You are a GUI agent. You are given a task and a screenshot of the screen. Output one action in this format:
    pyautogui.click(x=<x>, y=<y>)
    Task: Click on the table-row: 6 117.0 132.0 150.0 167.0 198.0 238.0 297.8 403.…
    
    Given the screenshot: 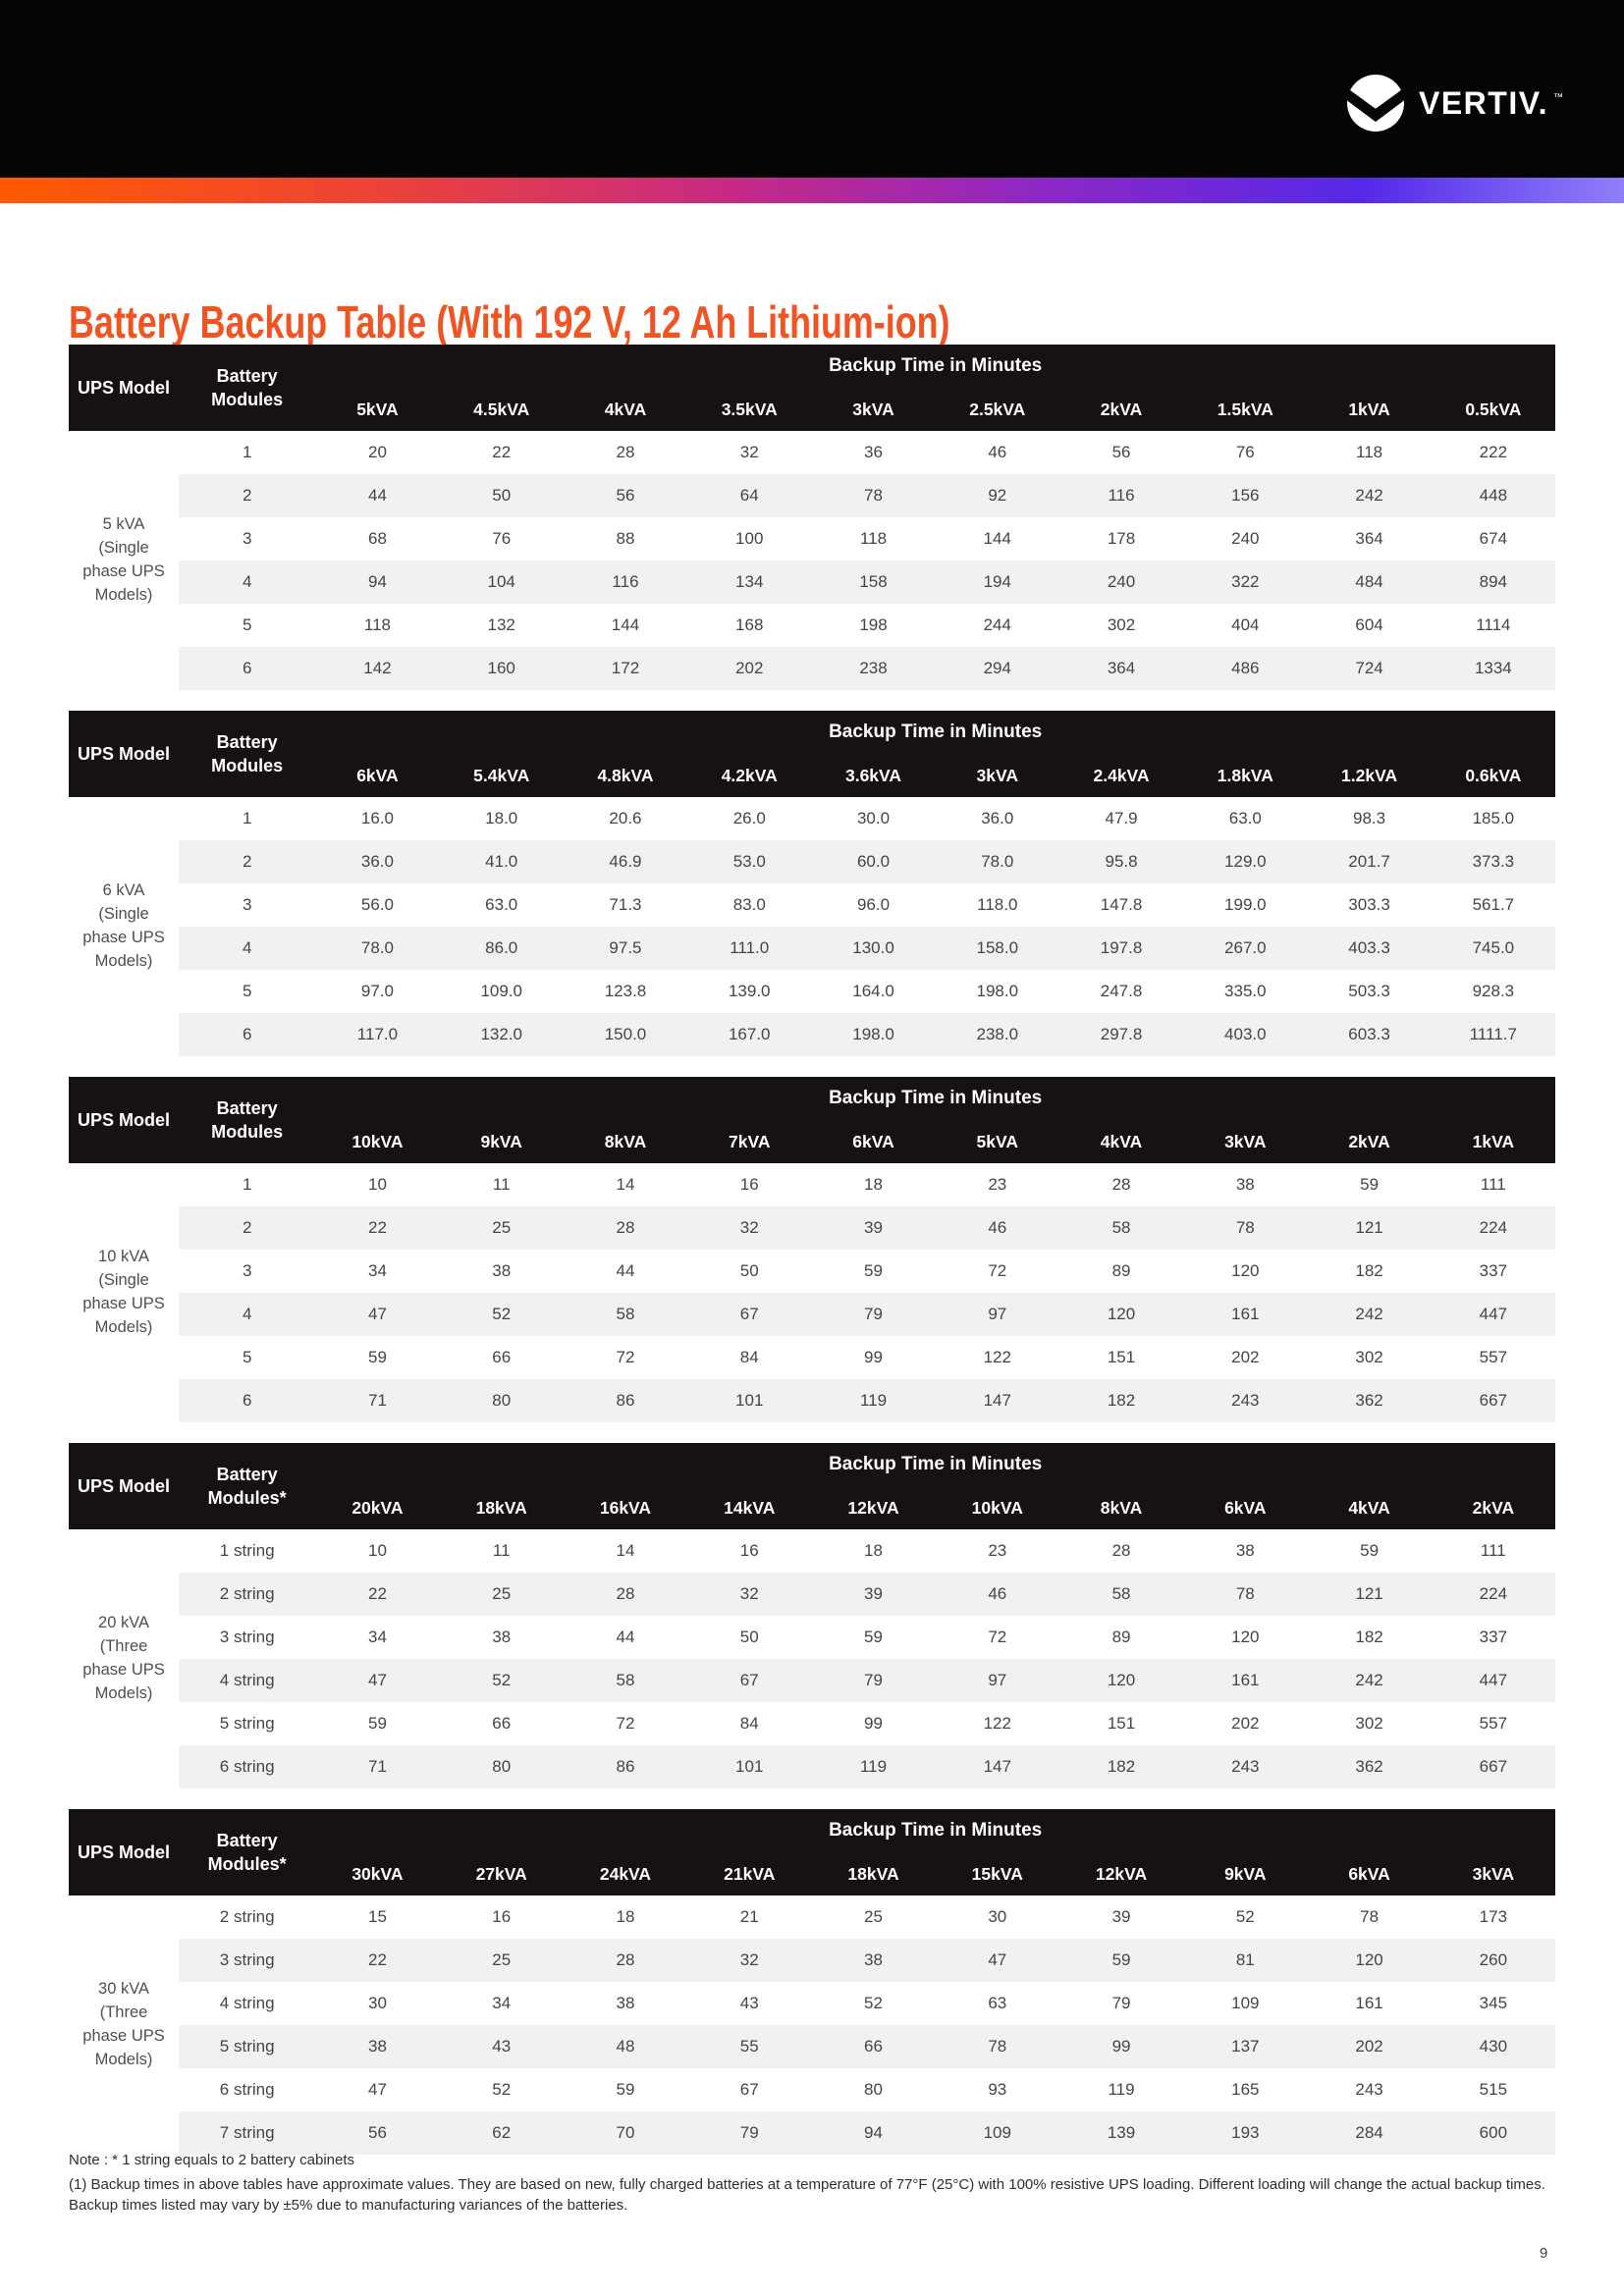 What is the action you would take?
    pyautogui.click(x=812, y=1035)
    